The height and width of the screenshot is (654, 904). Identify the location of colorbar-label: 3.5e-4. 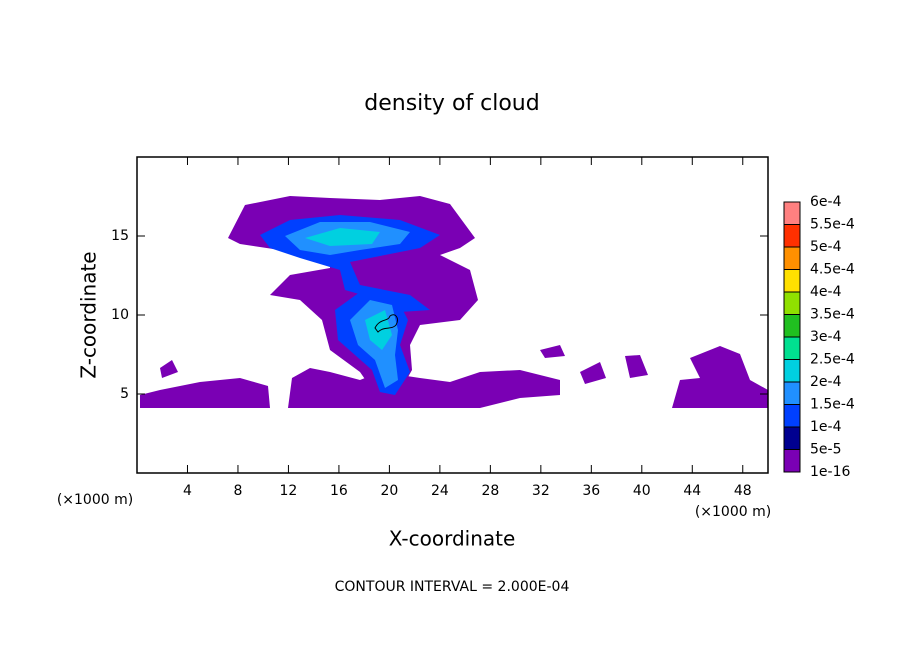
(832, 315).